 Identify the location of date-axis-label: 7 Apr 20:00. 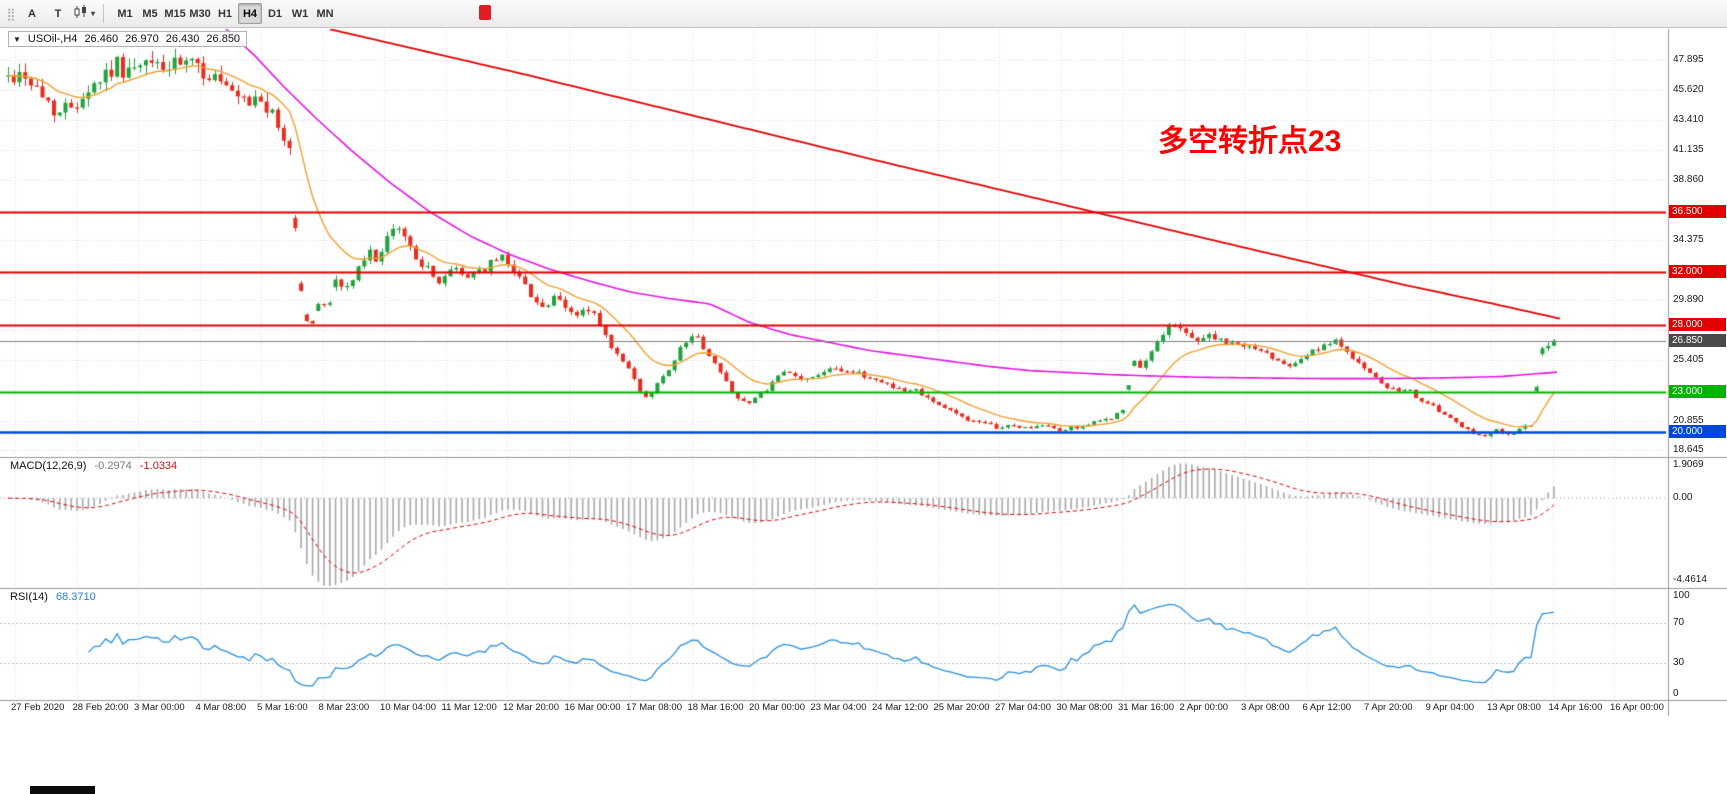
(1388, 707).